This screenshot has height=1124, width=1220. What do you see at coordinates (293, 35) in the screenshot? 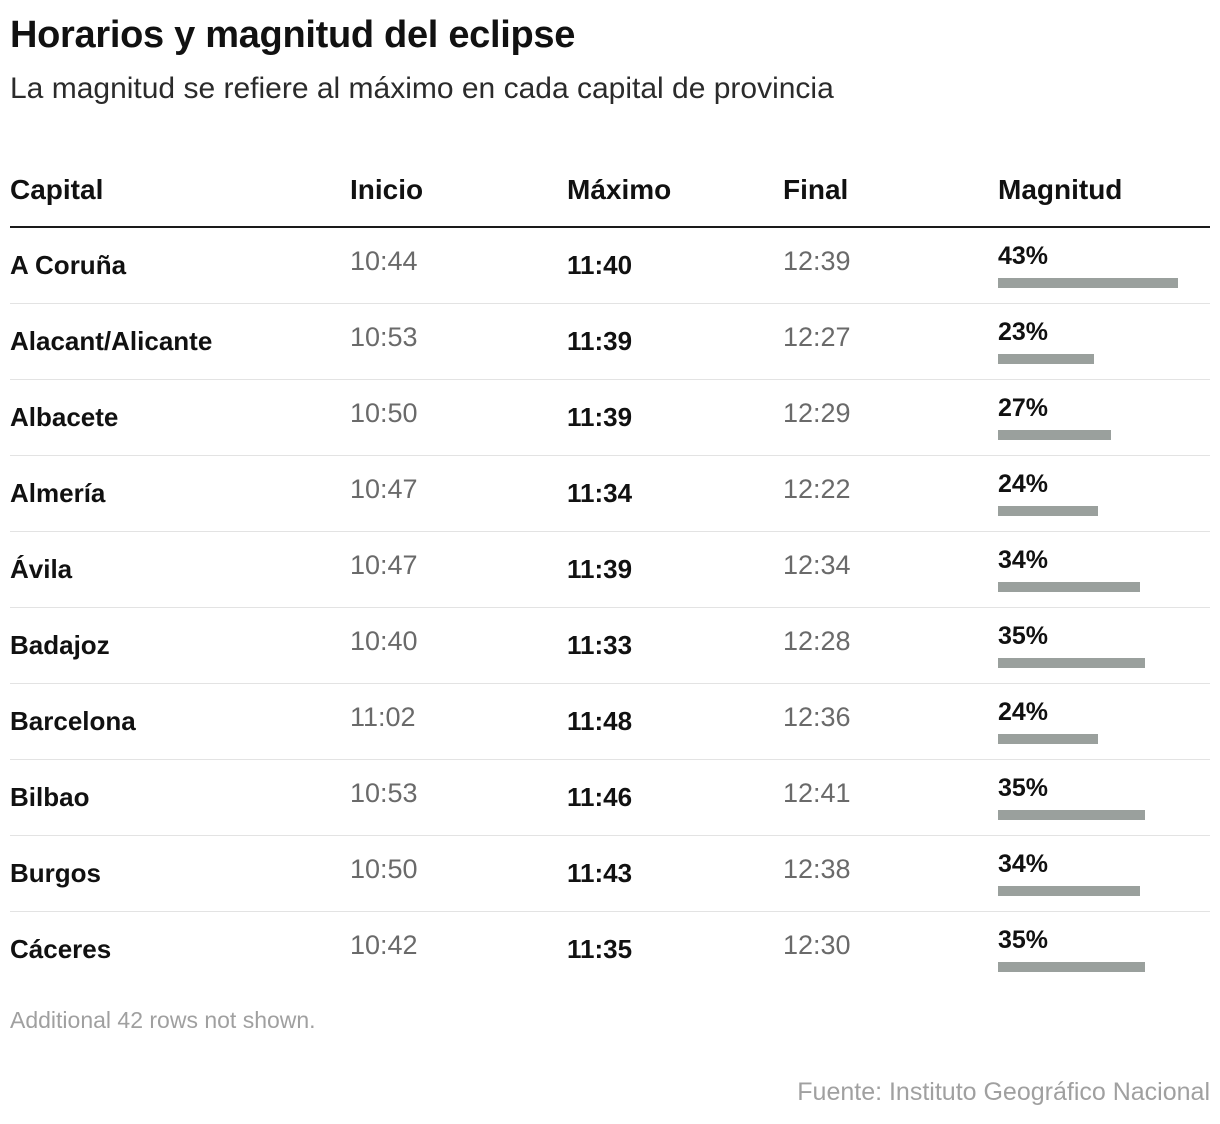
I see `chart-title: Horarios y magnitud del eclipse` at bounding box center [293, 35].